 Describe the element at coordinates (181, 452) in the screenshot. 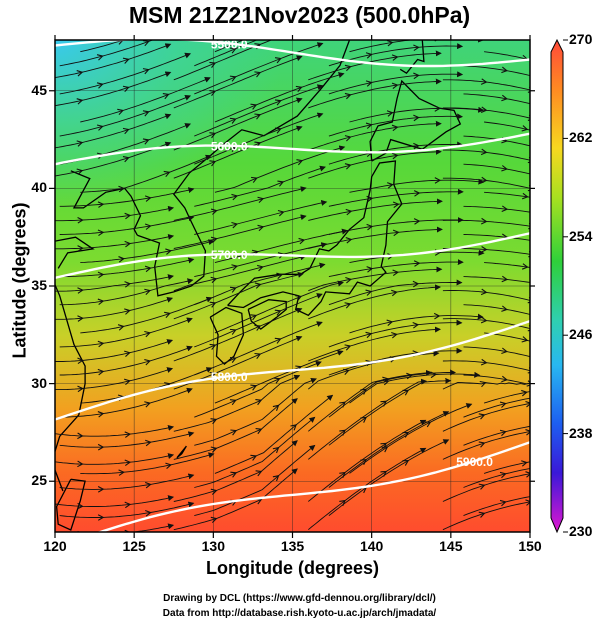

I see `ryukyu-coast` at that location.